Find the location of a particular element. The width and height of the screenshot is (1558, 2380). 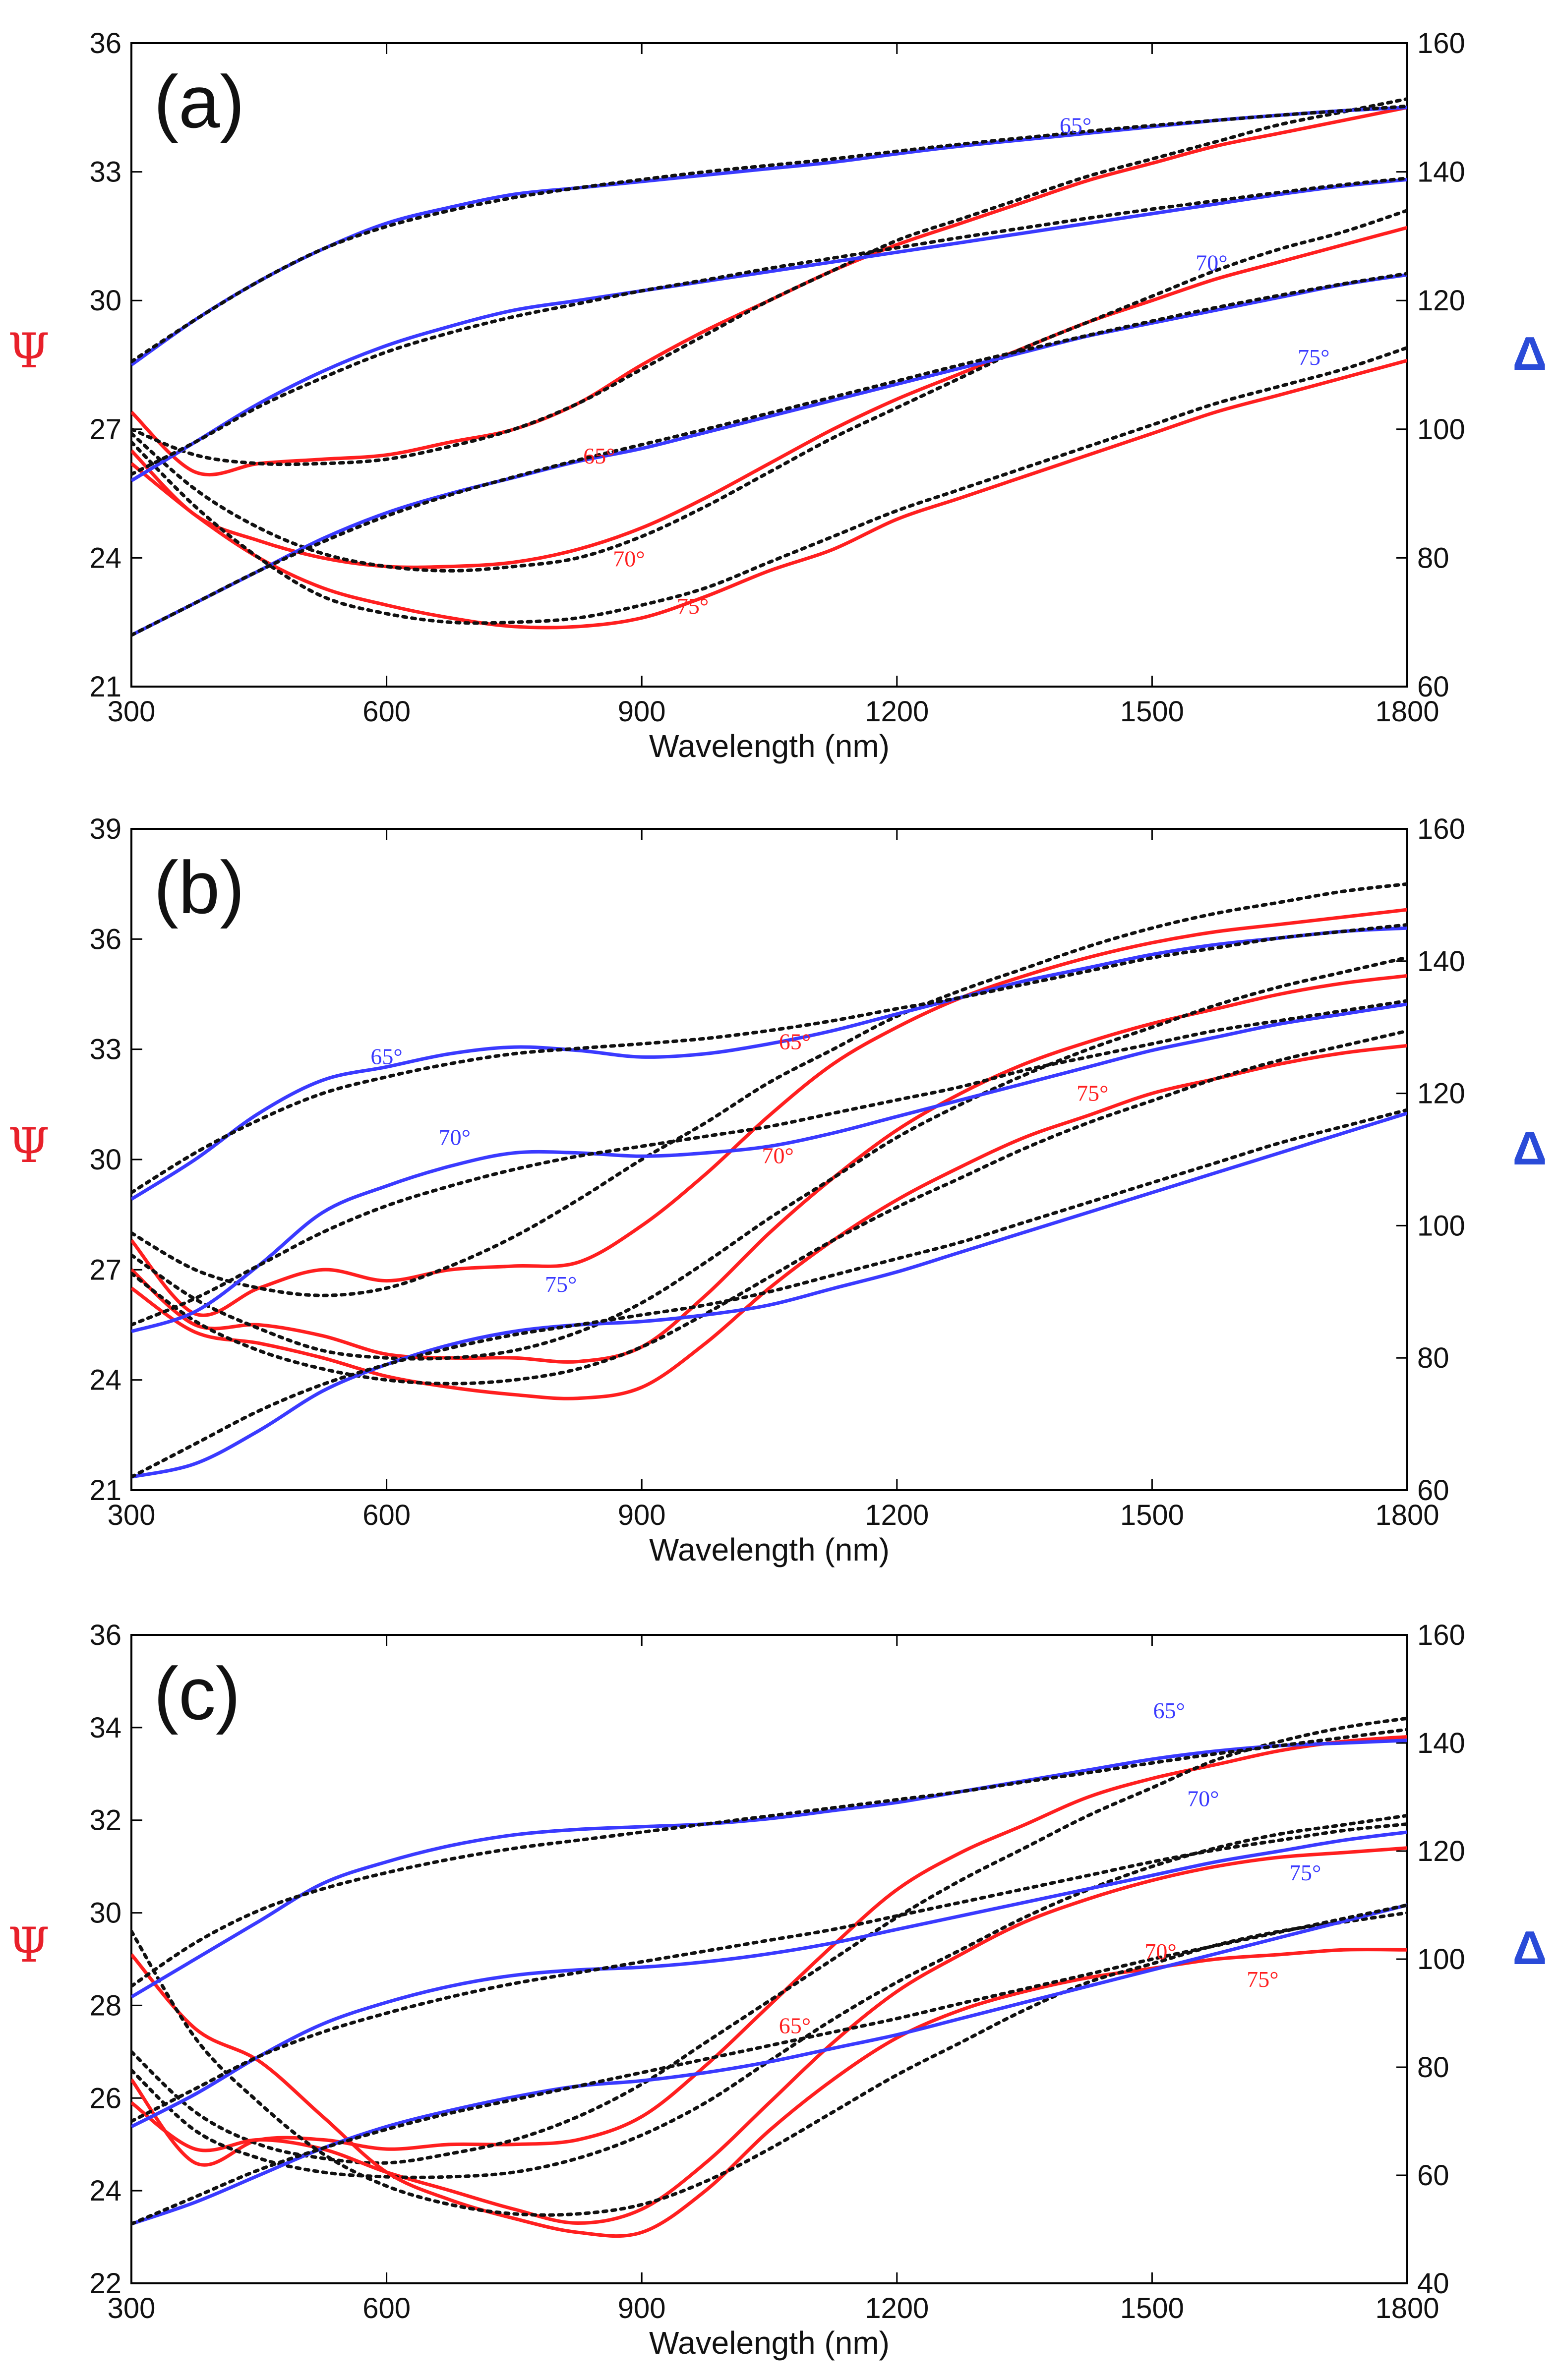

y-left-tick-label: 28 is located at coordinates (105, 2005).